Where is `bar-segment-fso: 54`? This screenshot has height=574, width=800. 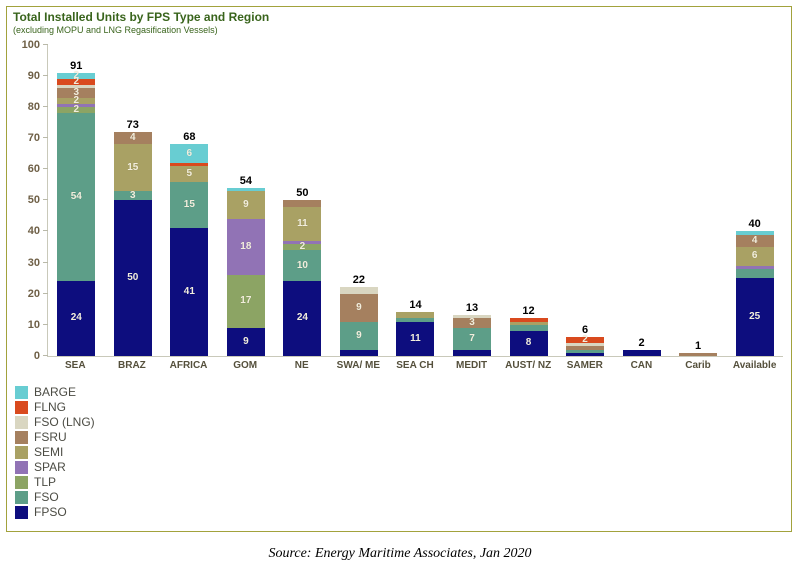
bar-segment-fso: 54 is located at coordinates (76, 197).